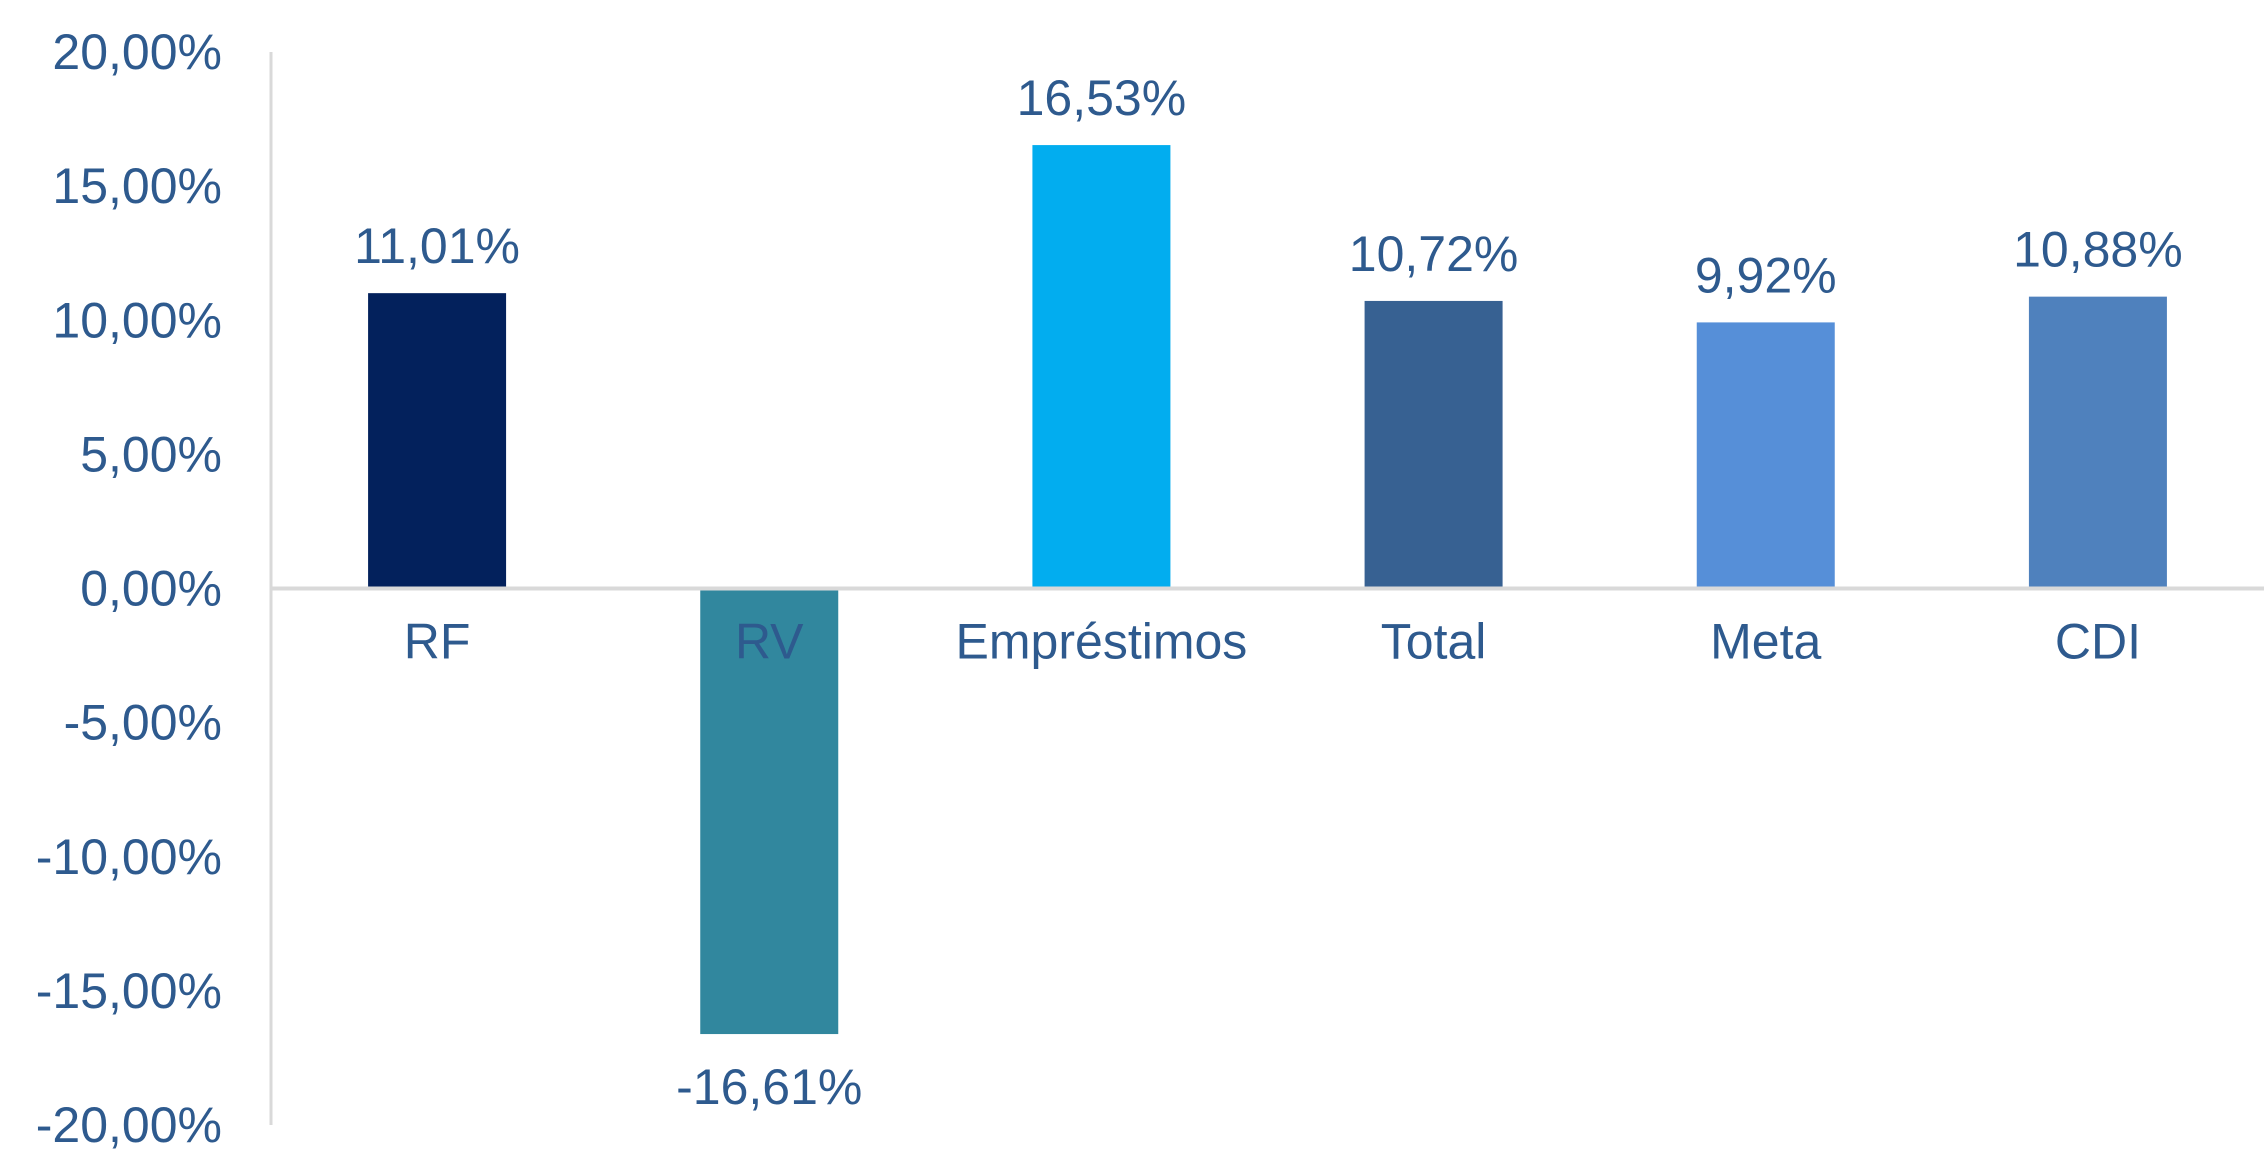 The width and height of the screenshot is (2264, 1150). I want to click on bar-emprestimos, so click(1101, 367).